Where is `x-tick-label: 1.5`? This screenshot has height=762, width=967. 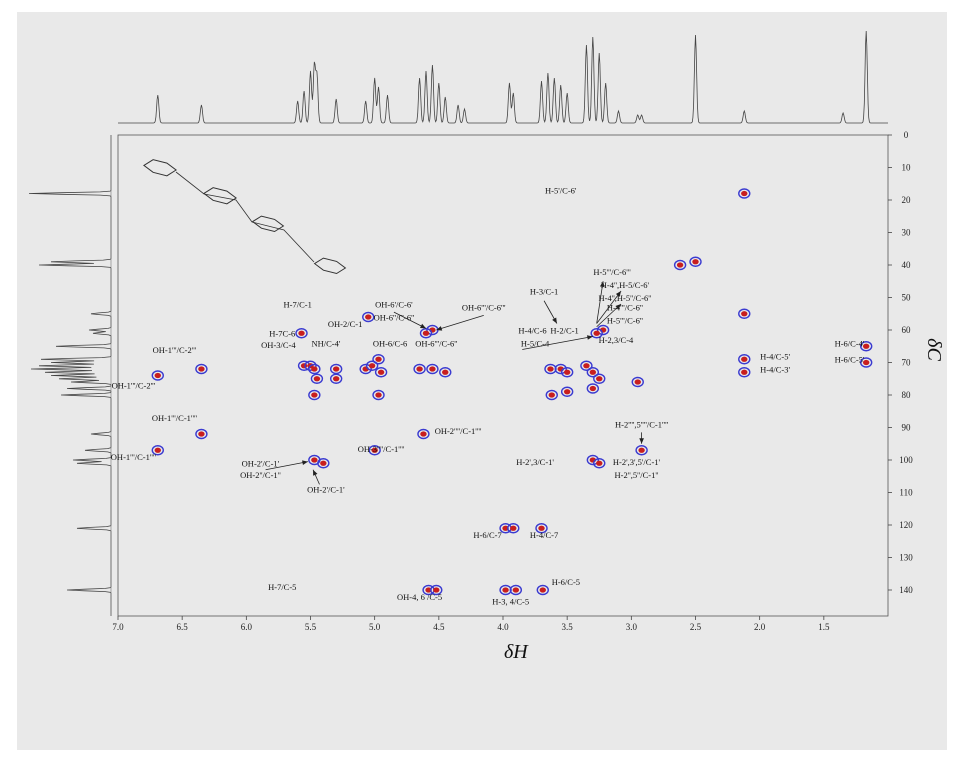
x-tick-label: 1.5 is located at coordinates (824, 627).